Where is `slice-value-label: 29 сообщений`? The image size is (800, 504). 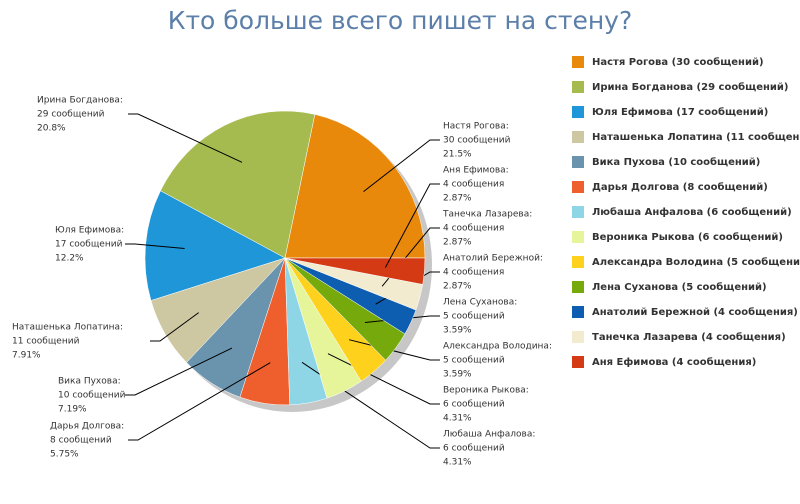
slice-value-label: 29 сообщений is located at coordinates (71, 115).